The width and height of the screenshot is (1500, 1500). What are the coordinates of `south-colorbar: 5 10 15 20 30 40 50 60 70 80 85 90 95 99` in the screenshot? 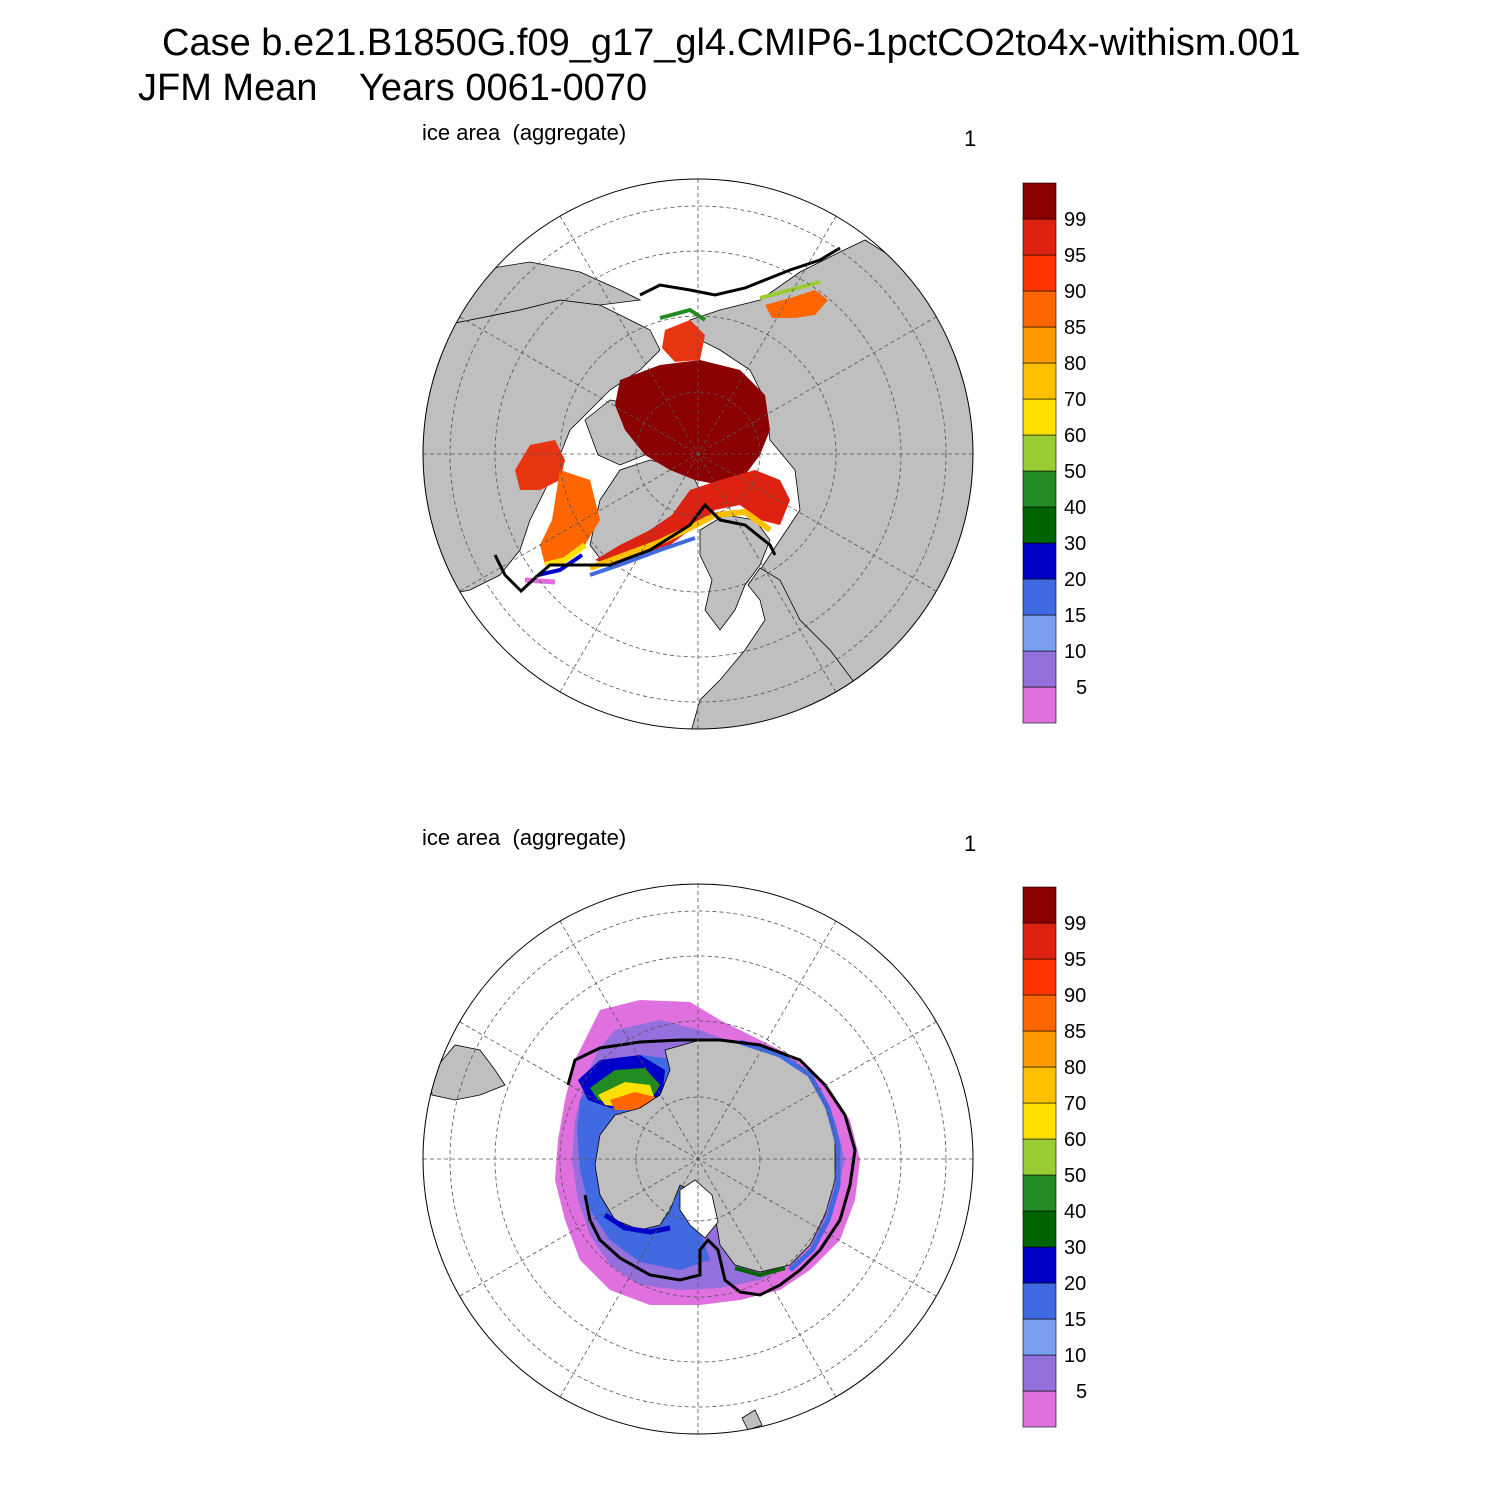 It's located at (1054, 1157).